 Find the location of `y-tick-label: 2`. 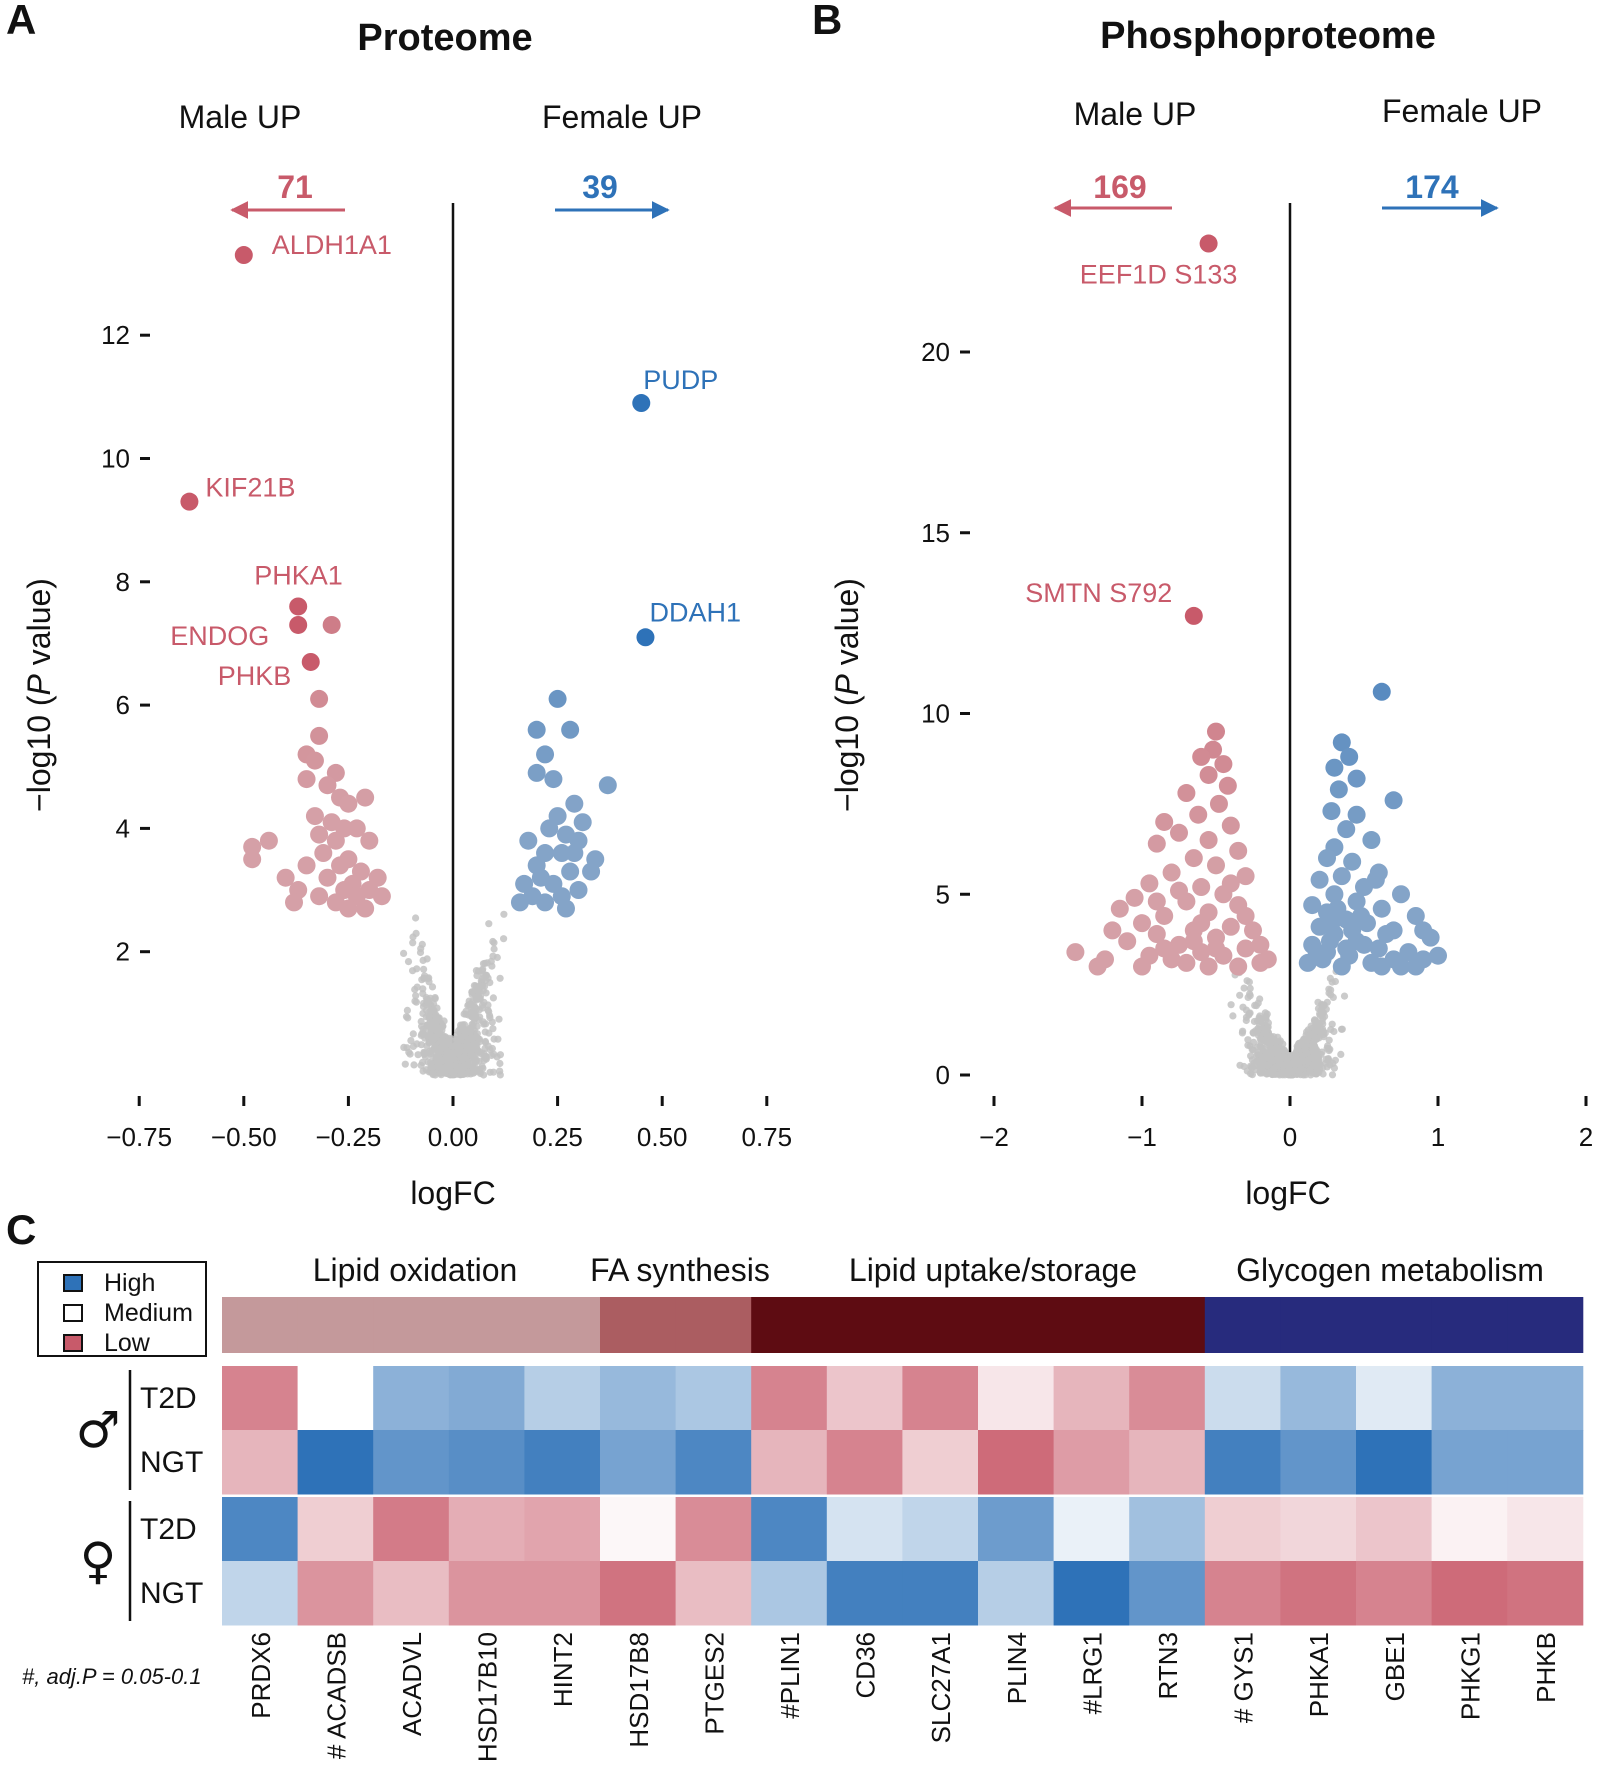

y-tick-label: 2 is located at coordinates (123, 952).